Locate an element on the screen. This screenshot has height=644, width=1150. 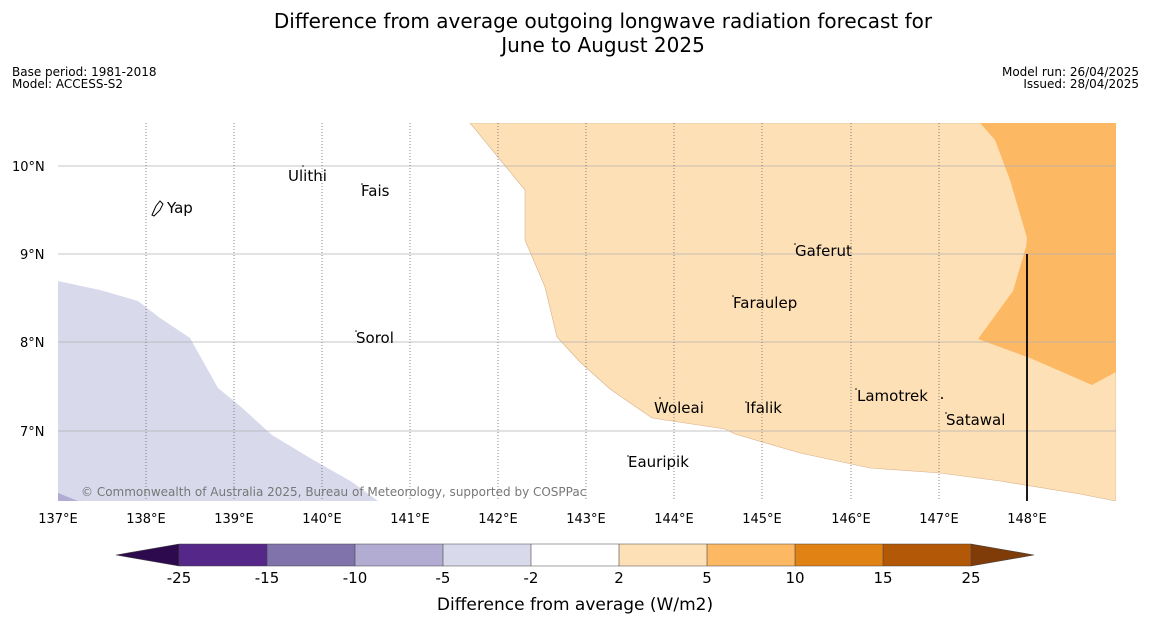
colorbar-tick-4: -5 is located at coordinates (443, 578).